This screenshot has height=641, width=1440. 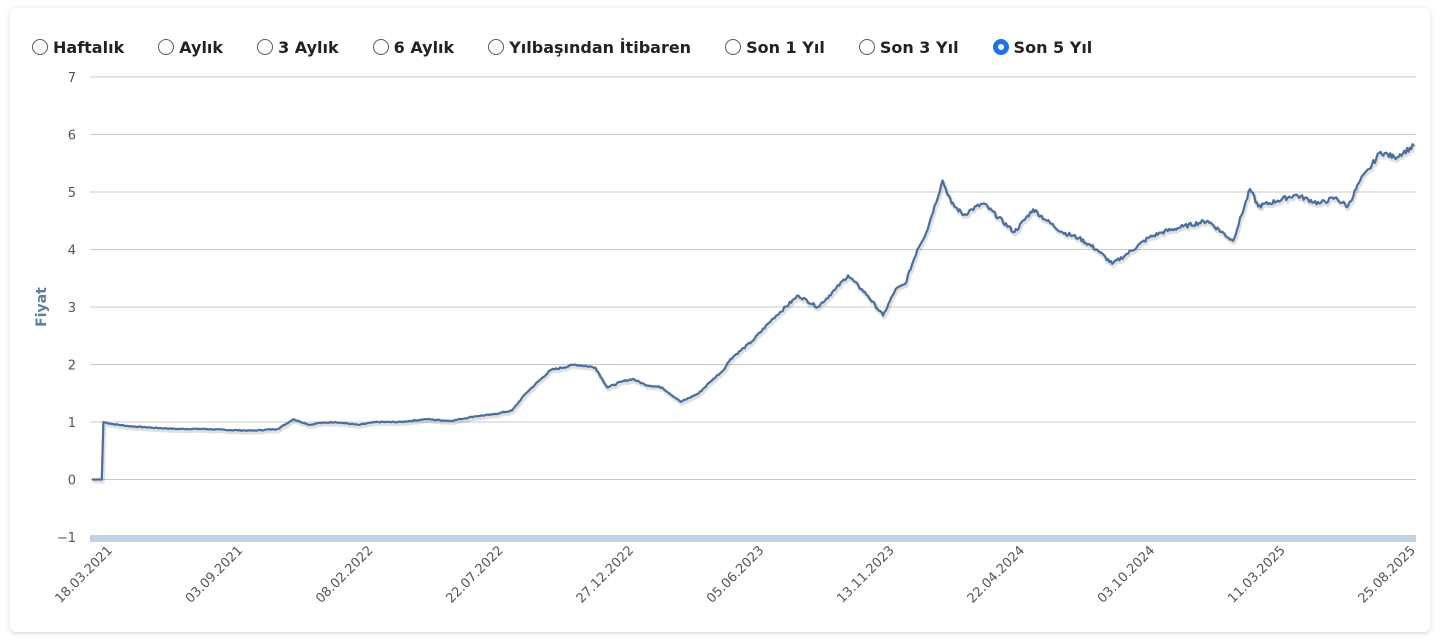 I want to click on range-option-label: Son 3 Yıl, so click(x=919, y=47).